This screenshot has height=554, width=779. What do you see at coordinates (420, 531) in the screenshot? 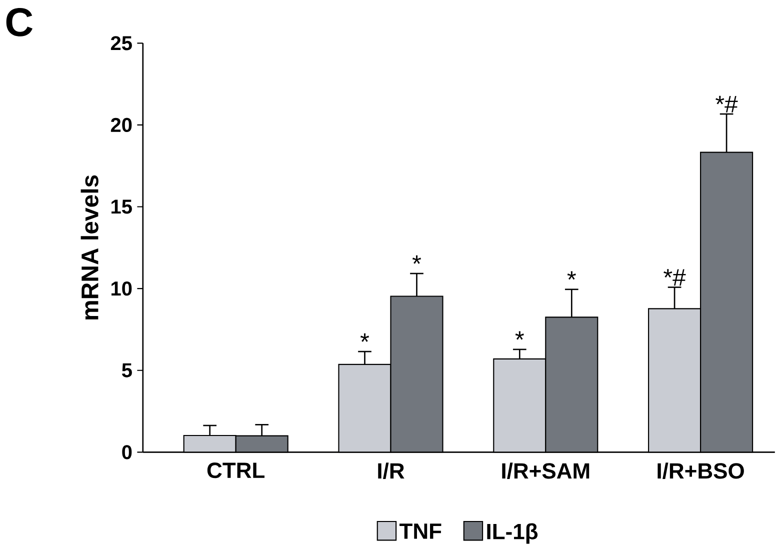
I see `legend-label: TNF` at bounding box center [420, 531].